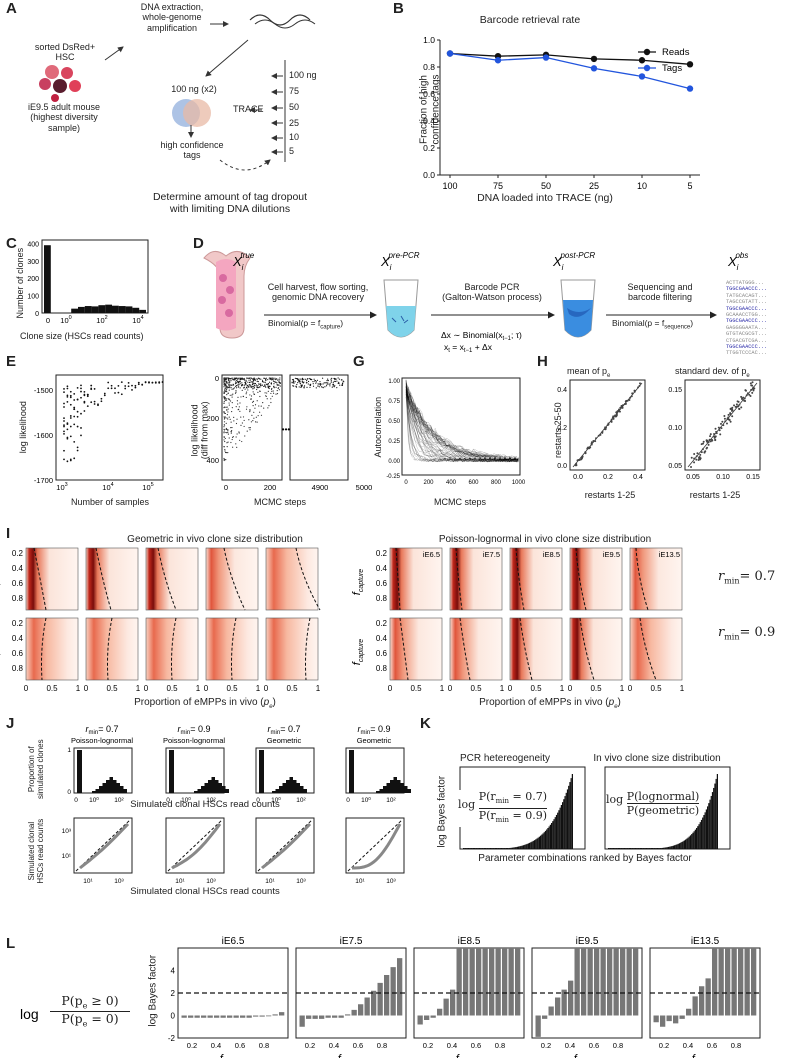 The height and width of the screenshot is (1058, 786). Describe the element at coordinates (672, 68) in the screenshot. I see `legend-label: Tags` at that location.